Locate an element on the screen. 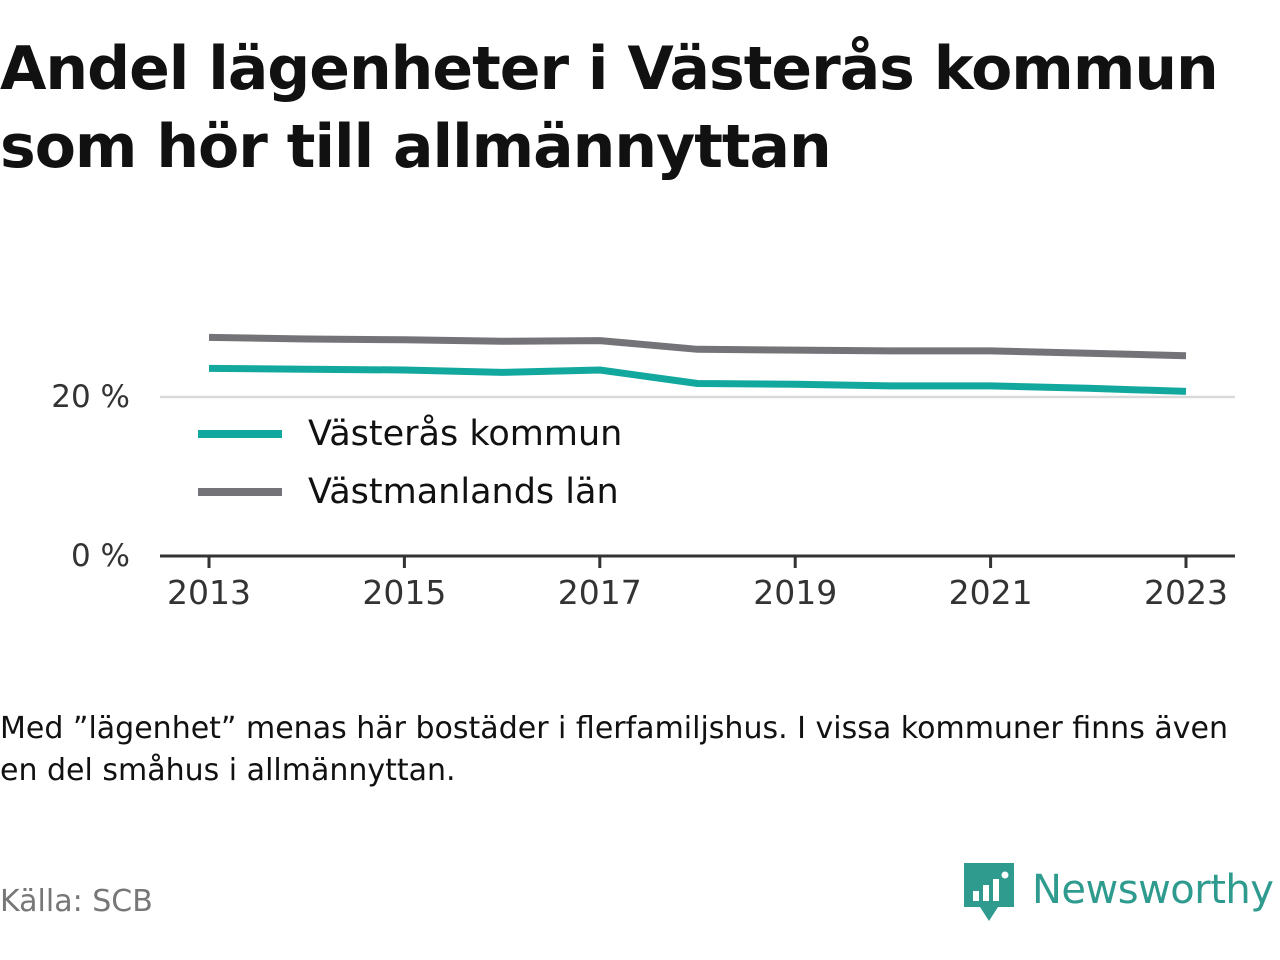  y-axis-tick-labels: 0 % 20 % is located at coordinates (90, 476).